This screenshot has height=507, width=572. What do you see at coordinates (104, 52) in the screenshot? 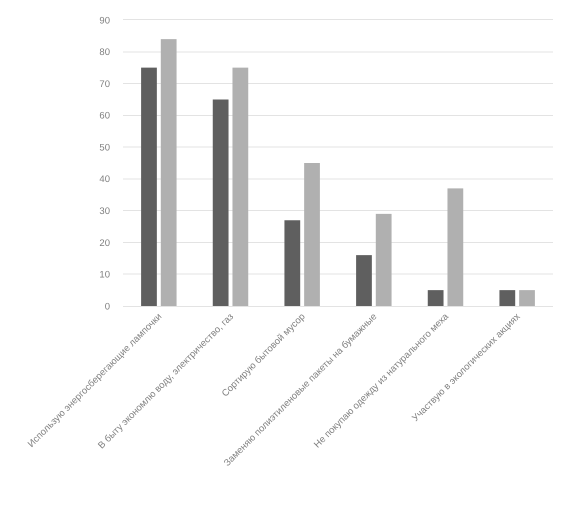
I see `y-tick-label: 80` at bounding box center [104, 52].